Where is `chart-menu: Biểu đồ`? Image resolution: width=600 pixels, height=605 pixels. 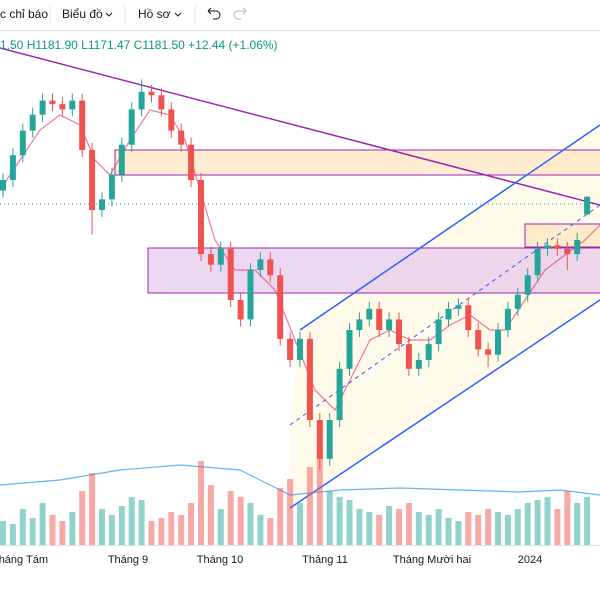 chart-menu: Biểu đồ is located at coordinates (82, 14).